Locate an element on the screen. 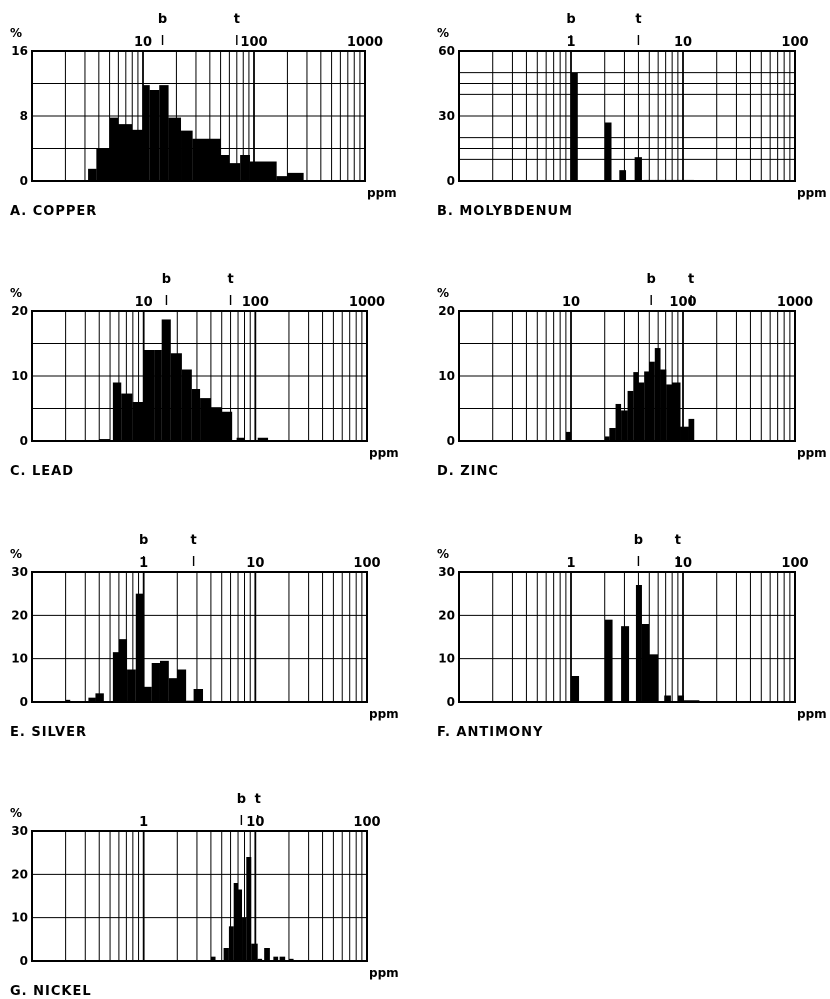 The height and width of the screenshot is (999, 830). panel-title: C. LEAD is located at coordinates (42, 471).